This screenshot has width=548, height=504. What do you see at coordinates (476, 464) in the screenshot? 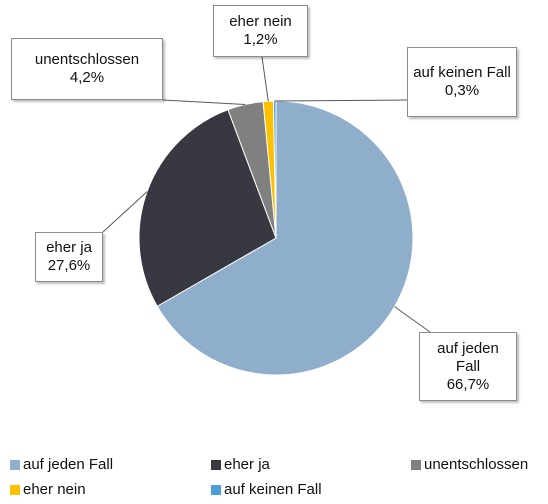
I see `legend-label: unentschlossen` at bounding box center [476, 464].